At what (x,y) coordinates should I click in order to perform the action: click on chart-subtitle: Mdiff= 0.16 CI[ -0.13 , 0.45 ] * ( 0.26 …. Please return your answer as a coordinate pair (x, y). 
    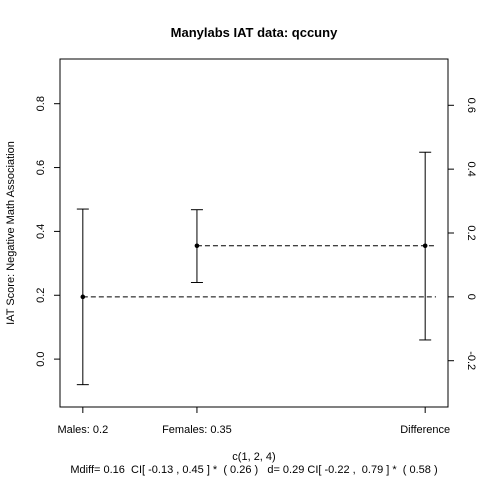
    Looking at the image, I should click on (253, 470).